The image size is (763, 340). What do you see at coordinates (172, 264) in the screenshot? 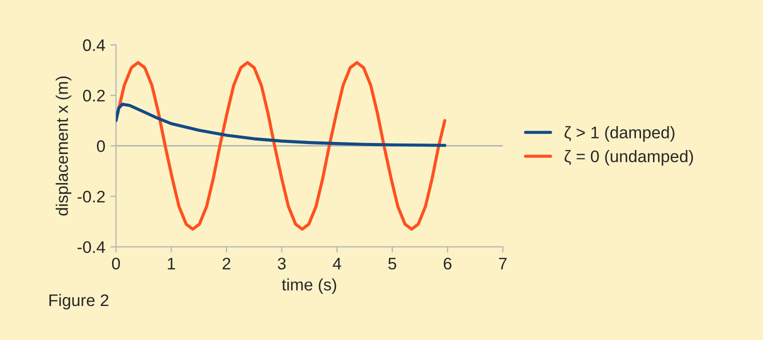
I see `x-tick-label: 1` at bounding box center [172, 264].